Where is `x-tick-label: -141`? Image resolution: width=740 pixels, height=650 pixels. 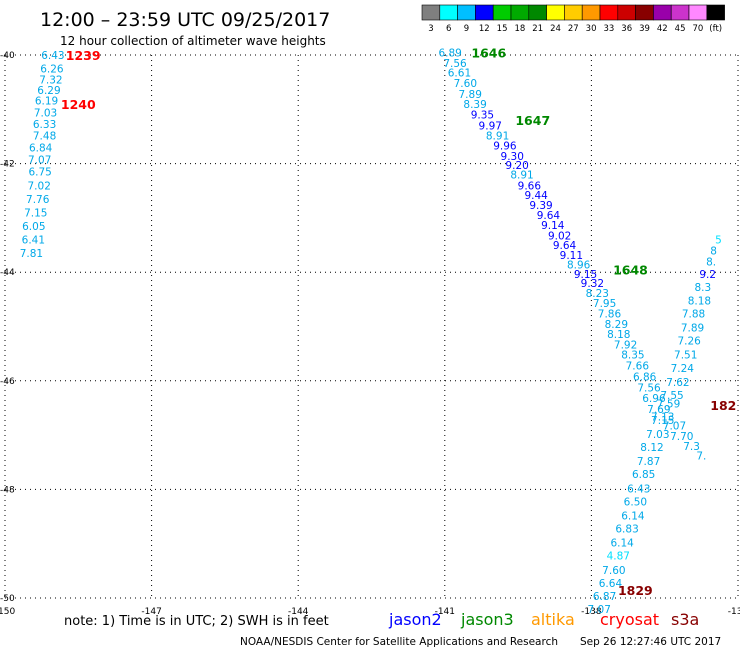
x-tick-label: -141 is located at coordinates (445, 612).